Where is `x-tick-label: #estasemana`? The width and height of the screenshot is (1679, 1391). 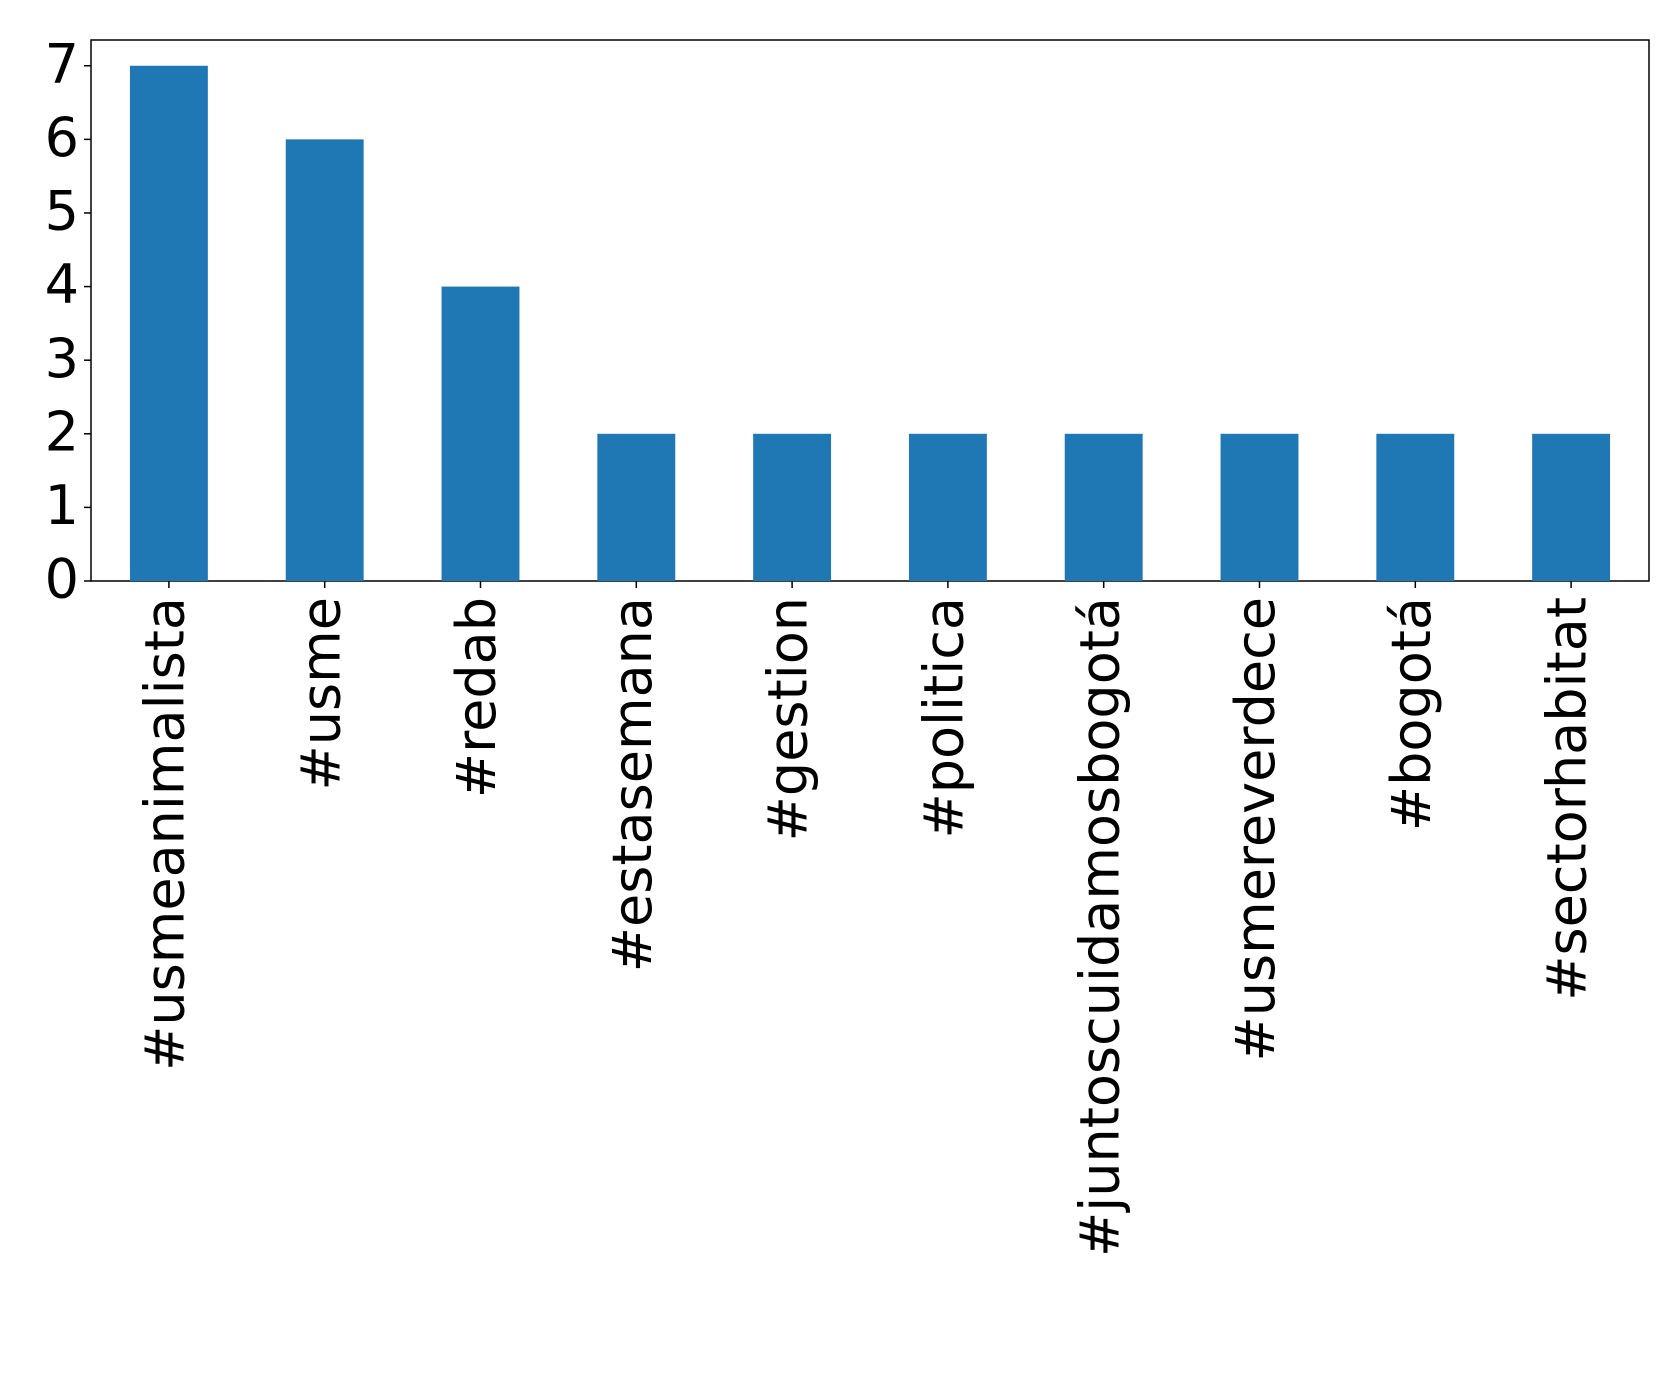 x-tick-label: #estasemana is located at coordinates (632, 784).